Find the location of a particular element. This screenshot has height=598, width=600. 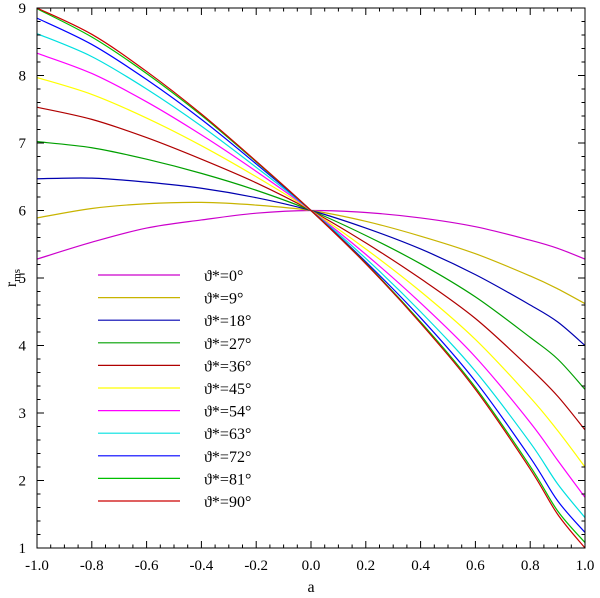

y-tick-label: 2 is located at coordinates (23, 482).